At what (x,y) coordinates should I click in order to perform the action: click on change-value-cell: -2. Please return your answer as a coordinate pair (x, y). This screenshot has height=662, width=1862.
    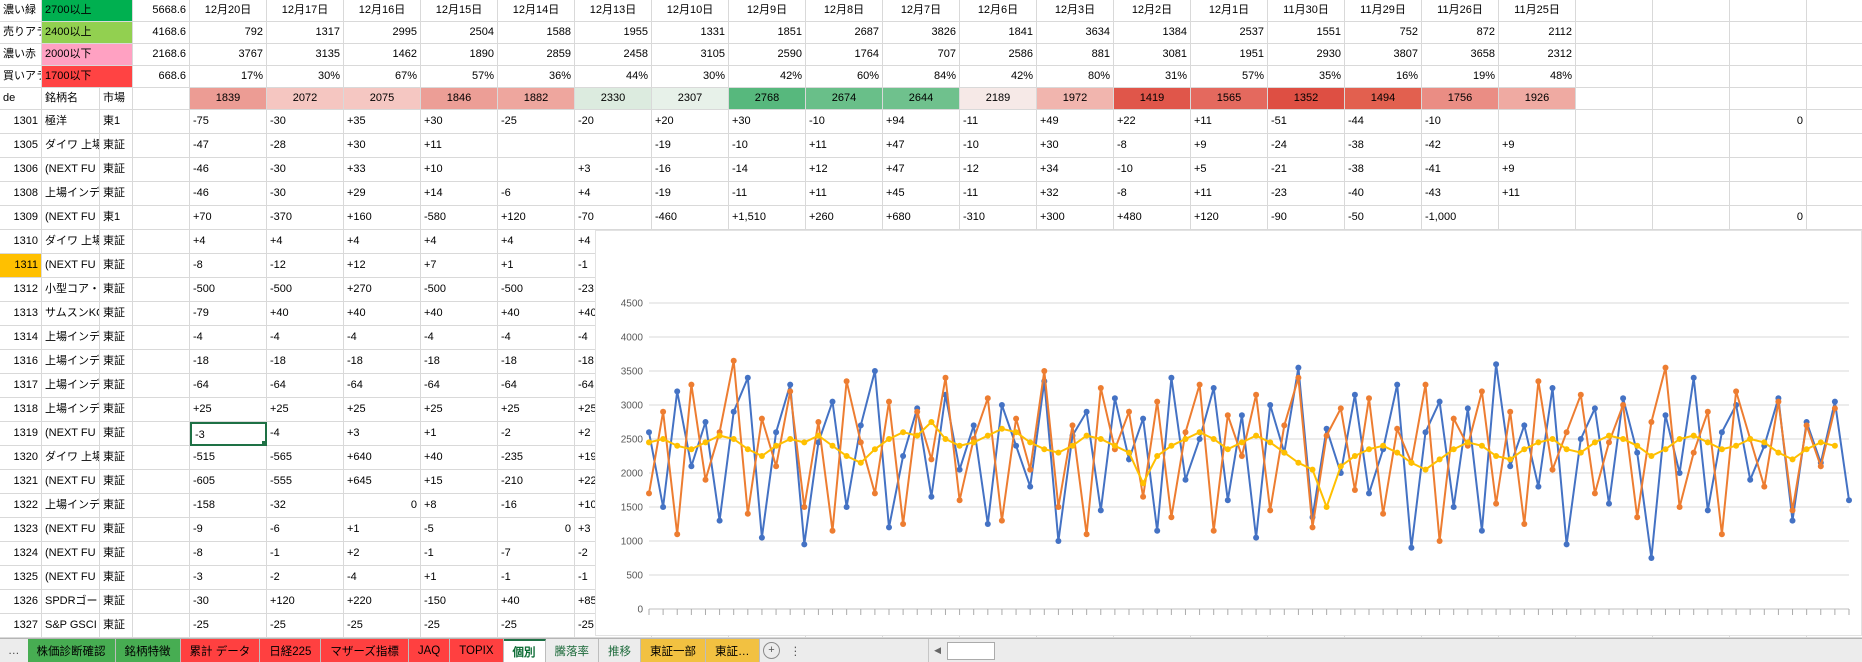
    Looking at the image, I should click on (536, 434).